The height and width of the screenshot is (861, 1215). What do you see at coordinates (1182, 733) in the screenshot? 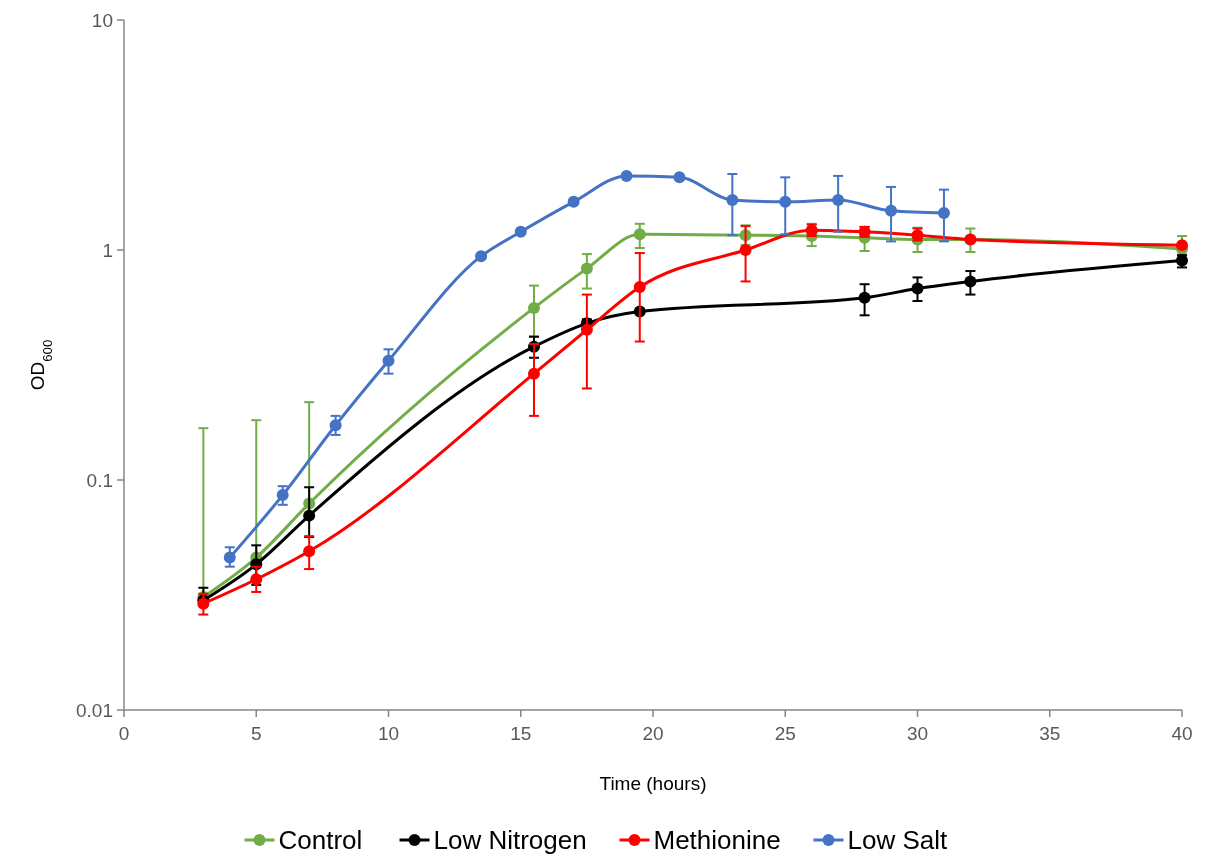
I see `x-tick-label: 40` at bounding box center [1182, 733].